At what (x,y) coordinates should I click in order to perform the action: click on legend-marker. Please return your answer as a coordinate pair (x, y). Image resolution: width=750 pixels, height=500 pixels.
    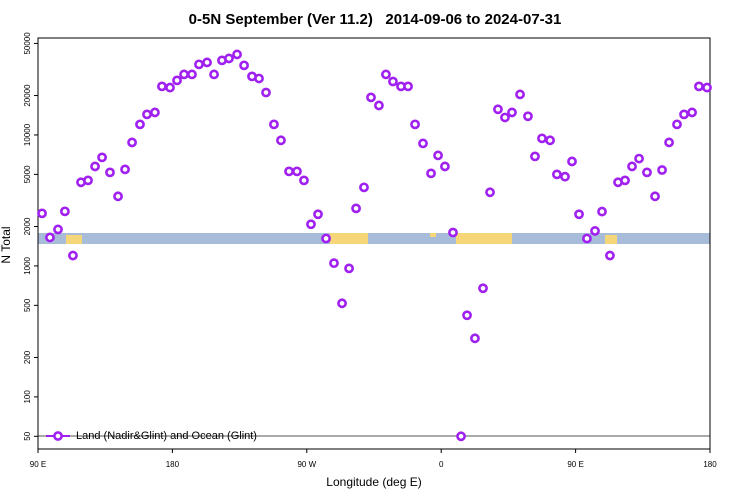
    Looking at the image, I should click on (58, 436).